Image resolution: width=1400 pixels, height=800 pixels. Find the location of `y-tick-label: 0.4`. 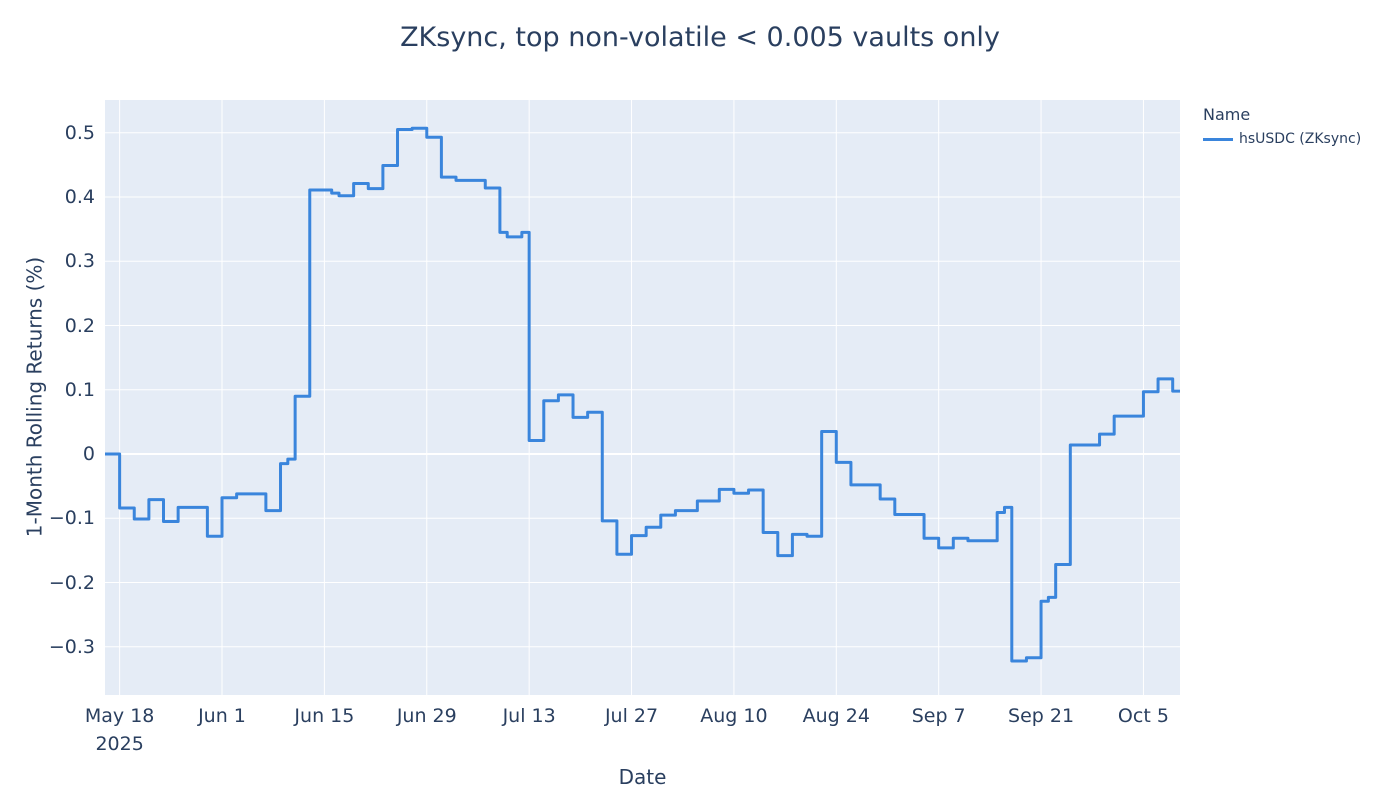

y-tick-label: 0.4 is located at coordinates (79, 197).